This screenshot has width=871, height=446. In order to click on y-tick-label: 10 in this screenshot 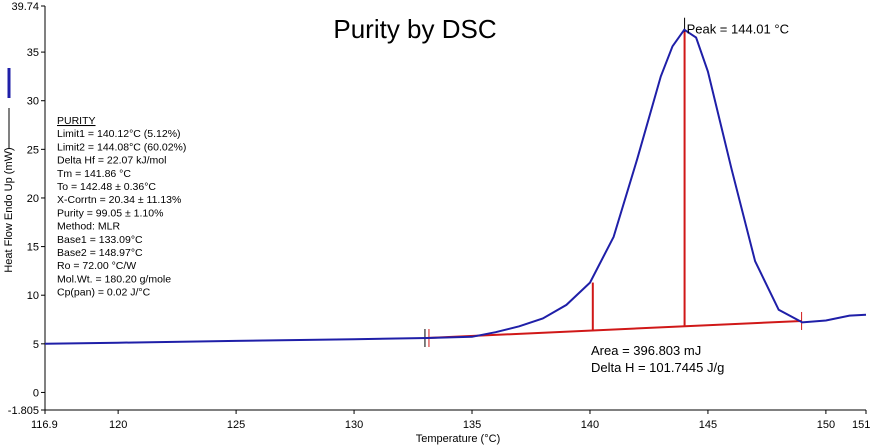, I will do `click(33, 296)`.